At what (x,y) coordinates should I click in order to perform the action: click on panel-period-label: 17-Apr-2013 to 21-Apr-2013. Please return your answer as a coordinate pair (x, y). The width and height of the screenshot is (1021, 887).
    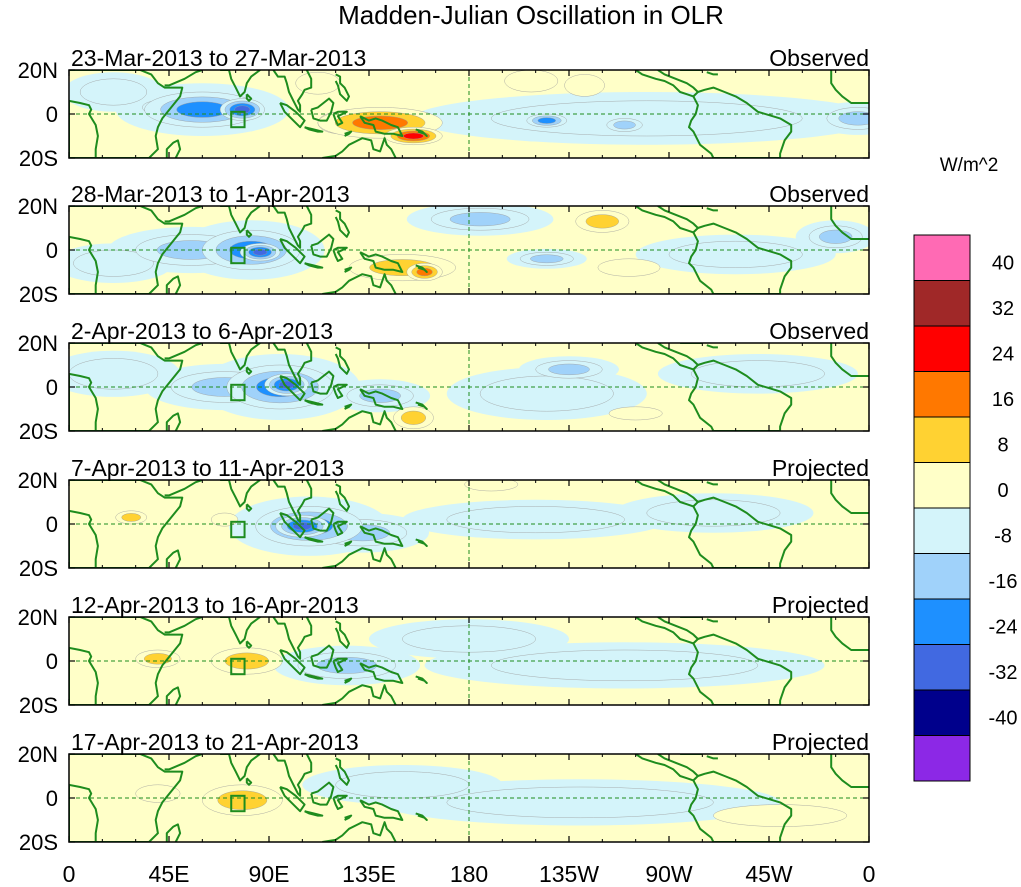
    Looking at the image, I should click on (215, 742).